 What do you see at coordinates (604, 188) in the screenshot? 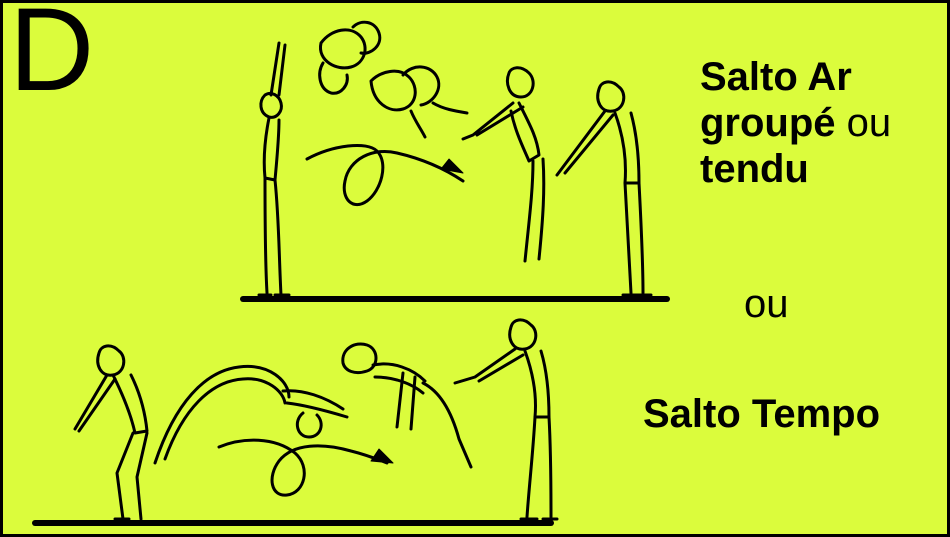
I see `coach-figure` at bounding box center [604, 188].